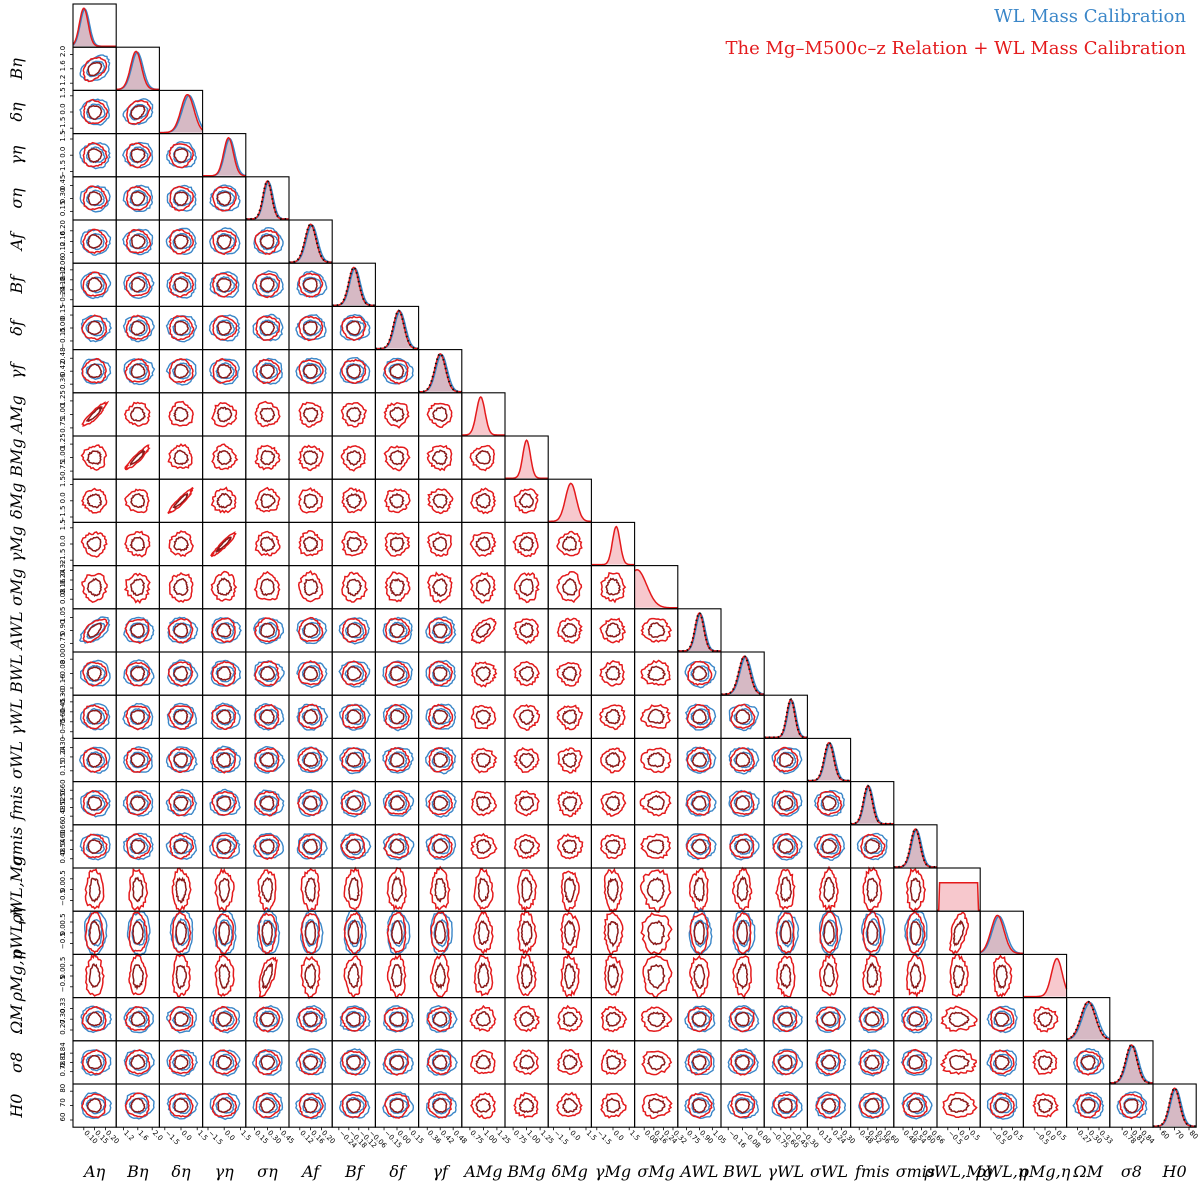  Describe the element at coordinates (63, 929) in the screenshot. I see `ytick-label-21-1: 0.0` at that location.